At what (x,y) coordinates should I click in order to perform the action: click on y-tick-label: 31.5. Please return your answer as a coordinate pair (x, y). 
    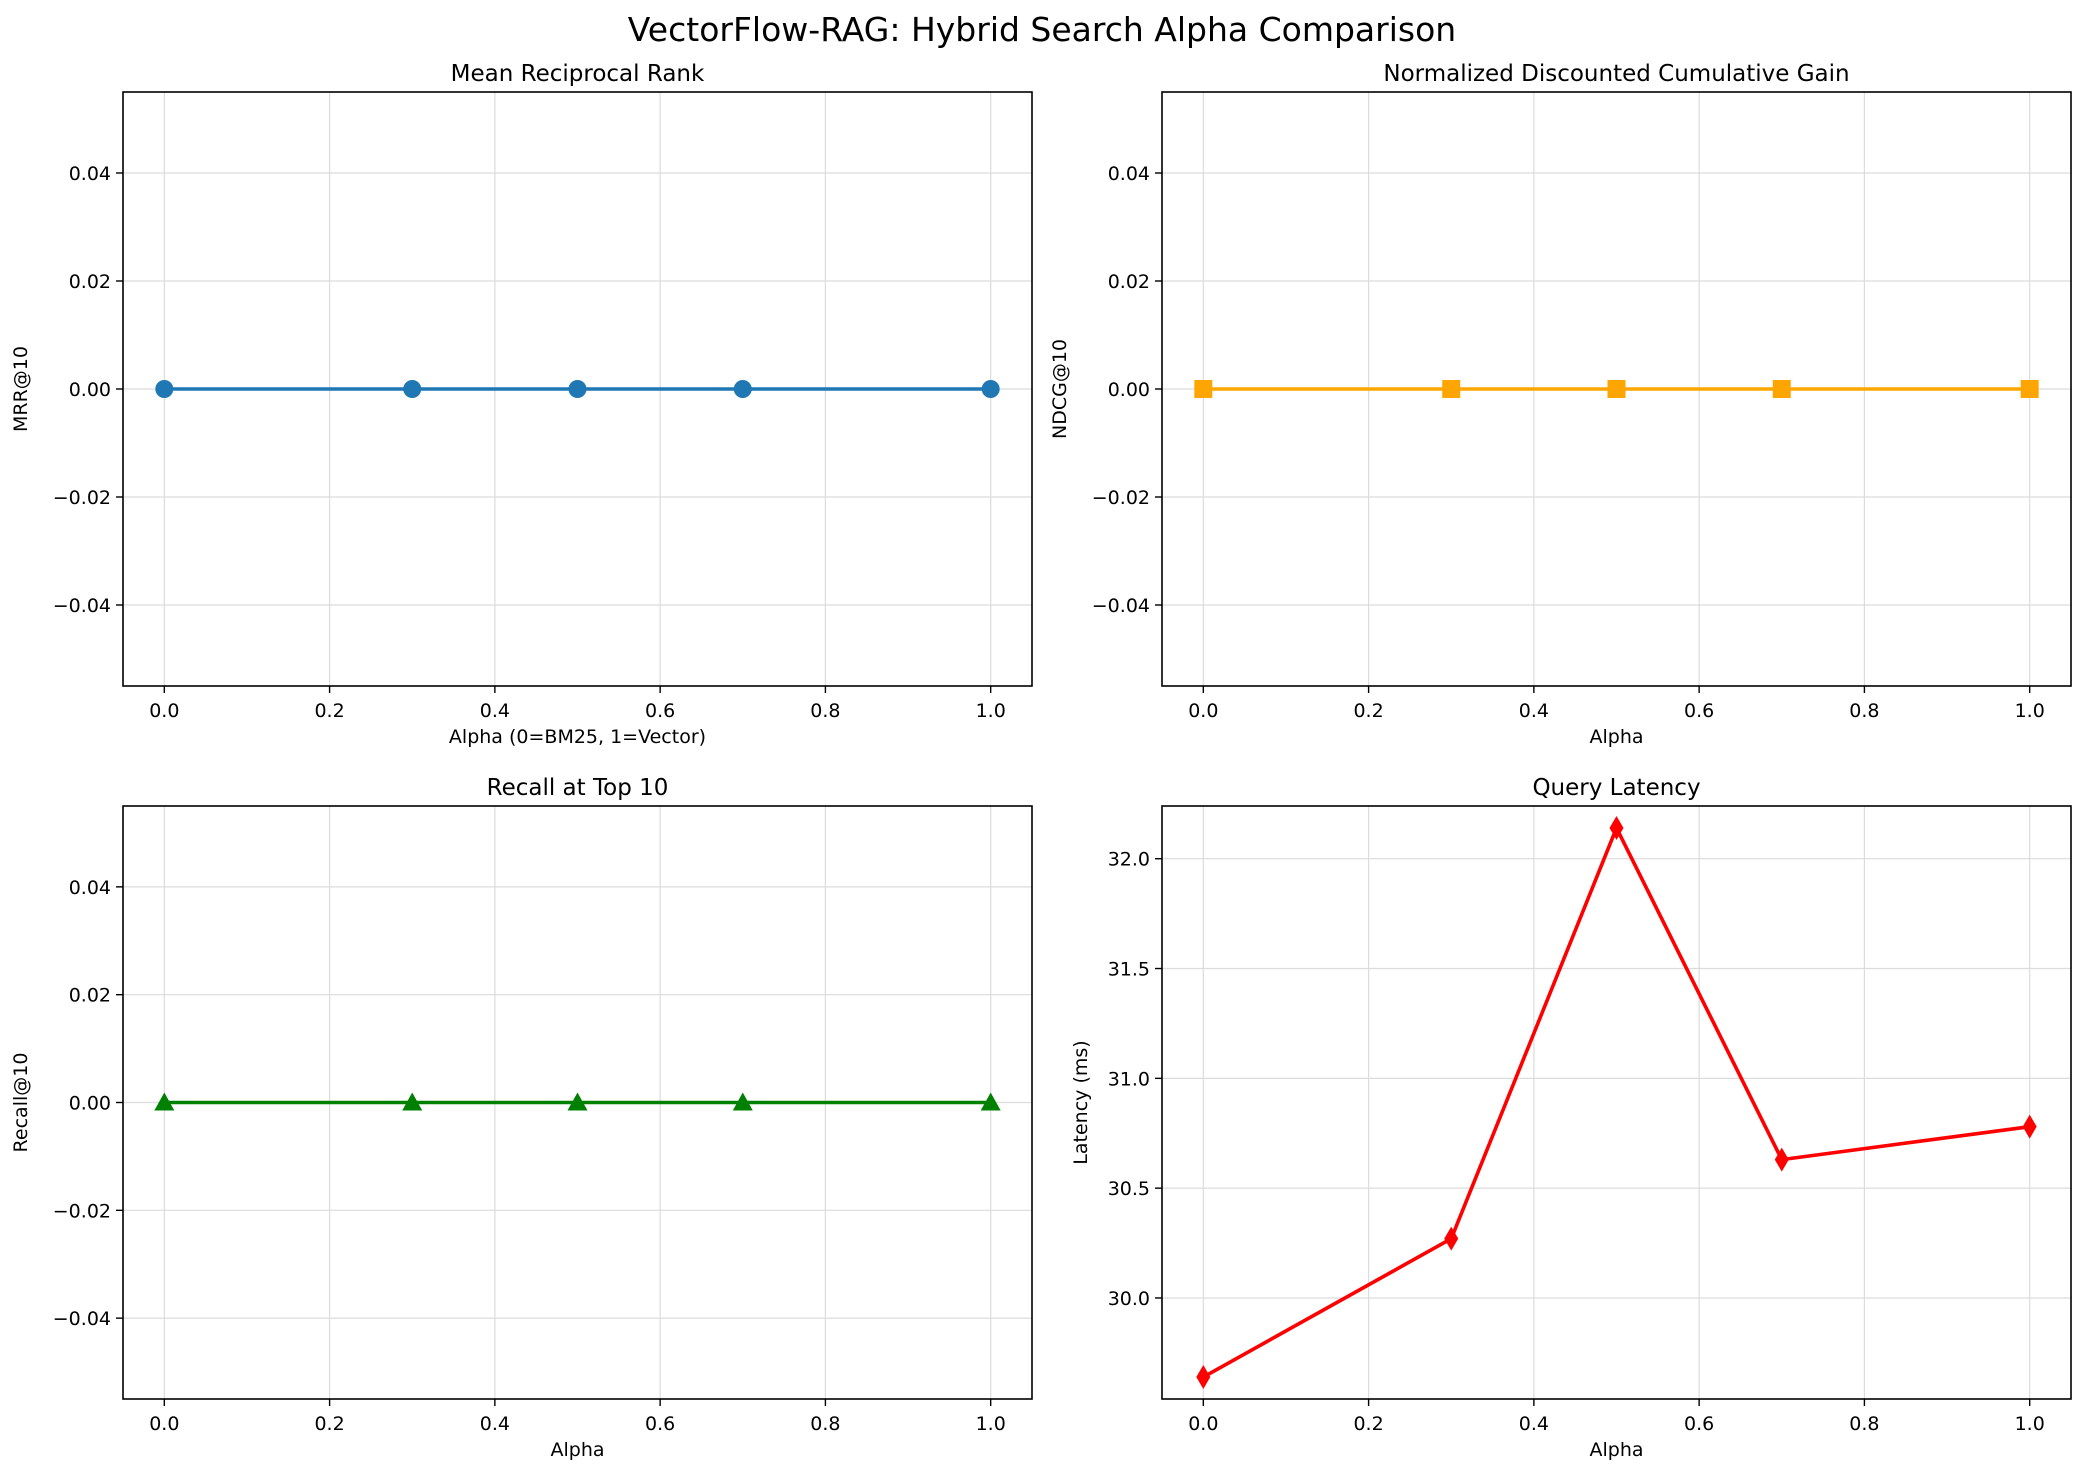
    Looking at the image, I should click on (1129, 970).